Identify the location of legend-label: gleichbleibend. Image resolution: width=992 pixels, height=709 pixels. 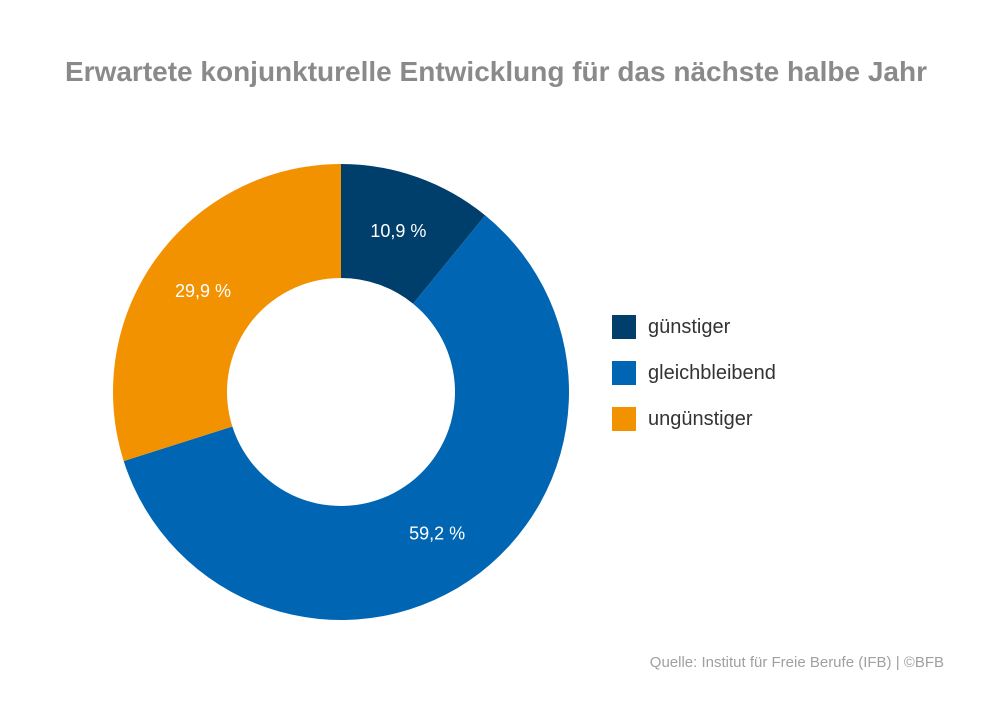
(712, 372).